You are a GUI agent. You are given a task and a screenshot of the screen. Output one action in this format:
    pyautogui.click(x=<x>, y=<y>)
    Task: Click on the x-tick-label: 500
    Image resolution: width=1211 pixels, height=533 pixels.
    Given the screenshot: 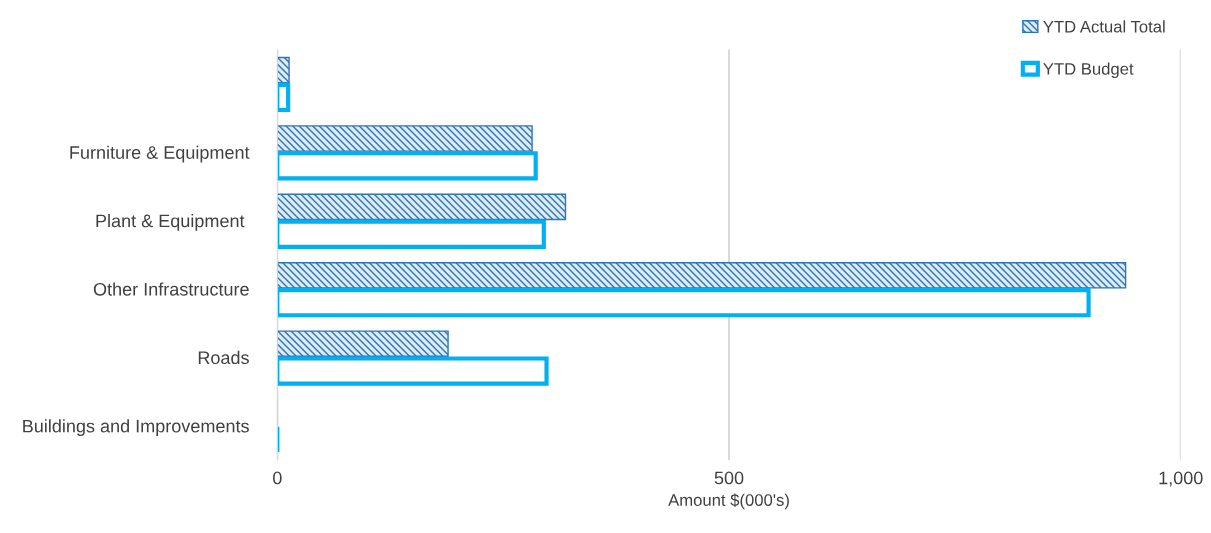 What is the action you would take?
    pyautogui.click(x=729, y=478)
    